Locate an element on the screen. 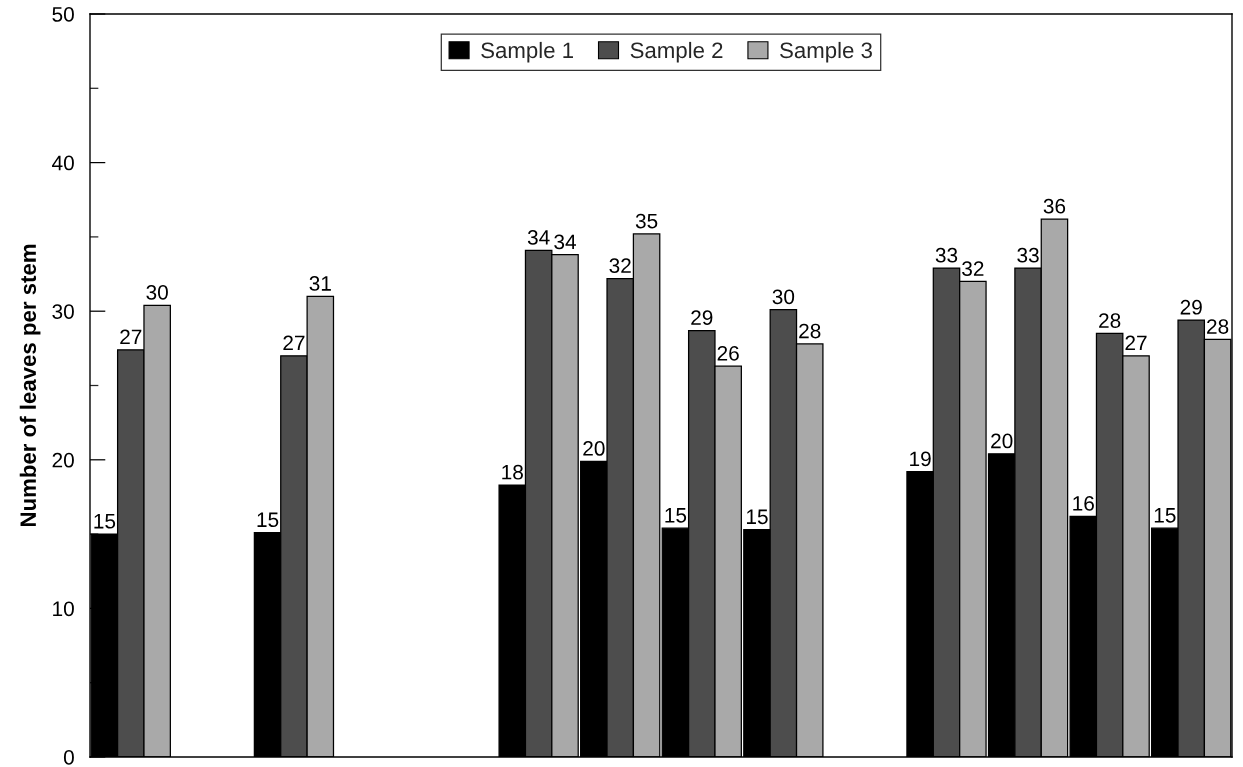 This screenshot has height=767, width=1243. y-tick-label: 10 is located at coordinates (63, 609).